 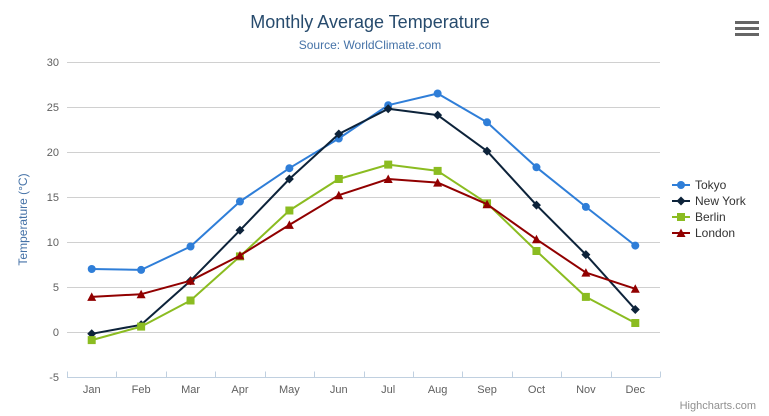 I want to click on legend-item-london: London, so click(x=708, y=233).